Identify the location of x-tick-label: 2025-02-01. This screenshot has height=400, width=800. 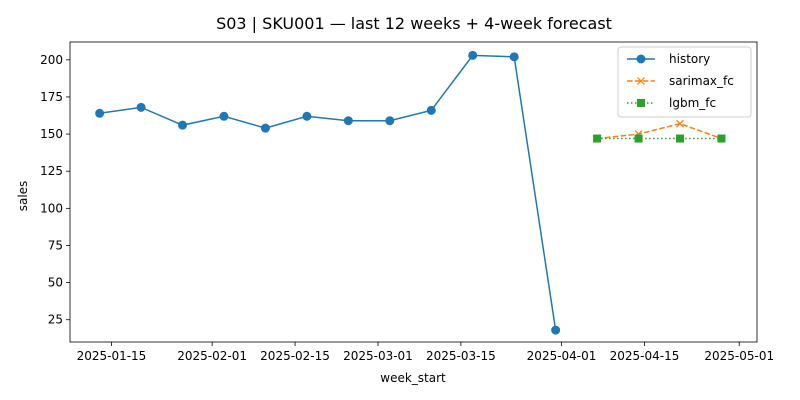
(212, 356).